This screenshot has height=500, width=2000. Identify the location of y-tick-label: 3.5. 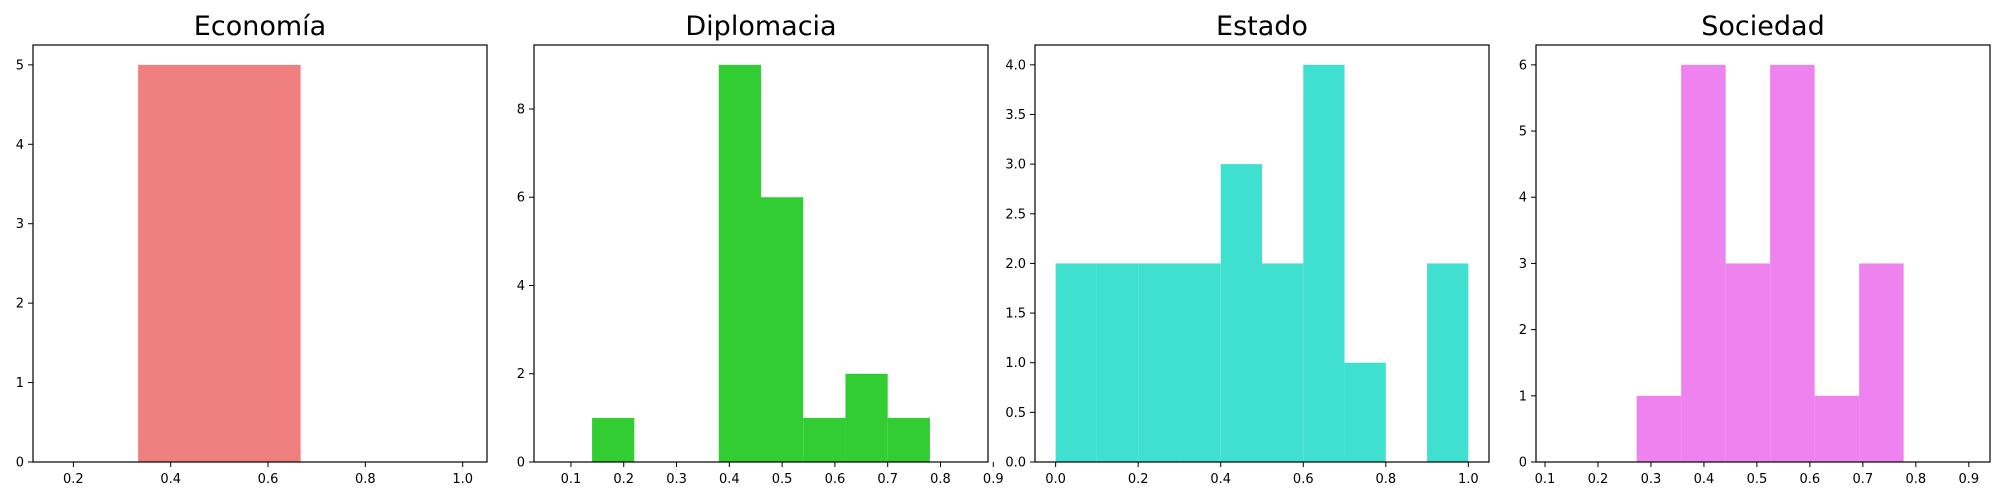
(1015, 115).